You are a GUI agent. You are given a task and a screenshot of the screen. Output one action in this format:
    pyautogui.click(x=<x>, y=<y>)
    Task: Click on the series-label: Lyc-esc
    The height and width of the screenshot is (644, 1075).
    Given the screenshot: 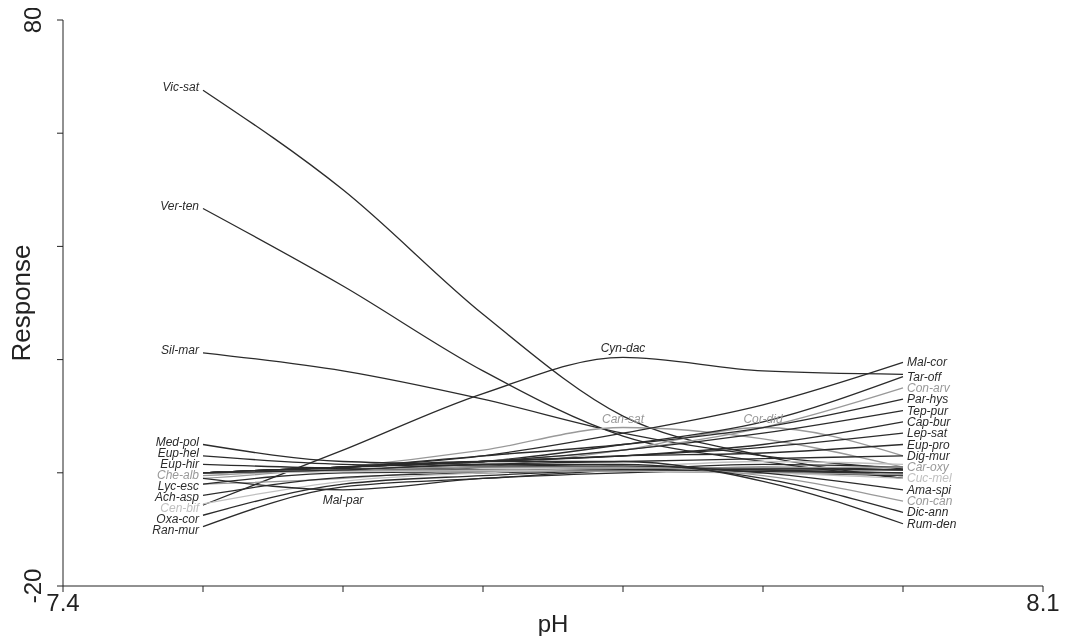 What is the action you would take?
    pyautogui.click(x=178, y=486)
    